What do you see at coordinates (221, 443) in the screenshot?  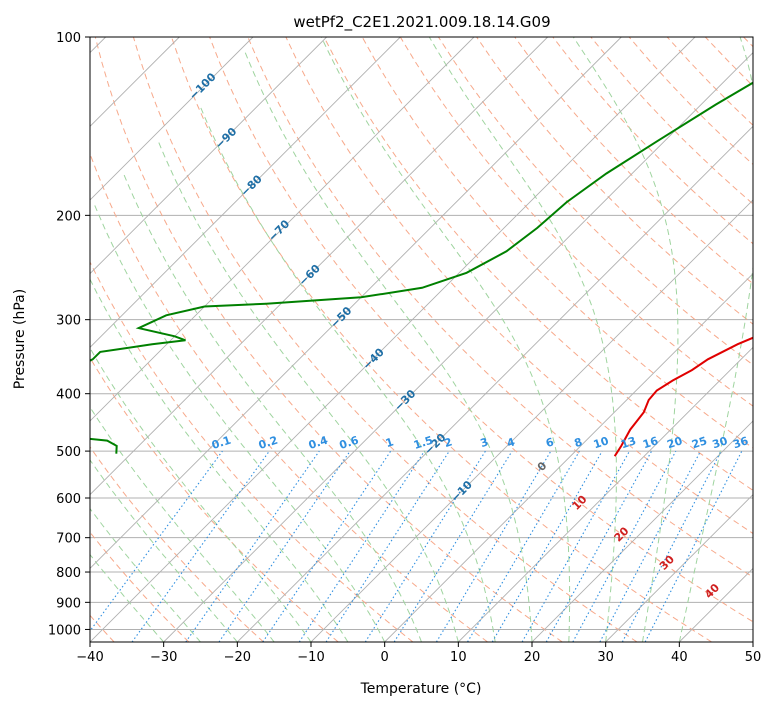 I see `mixing-ratio-label: 0.1` at bounding box center [221, 443].